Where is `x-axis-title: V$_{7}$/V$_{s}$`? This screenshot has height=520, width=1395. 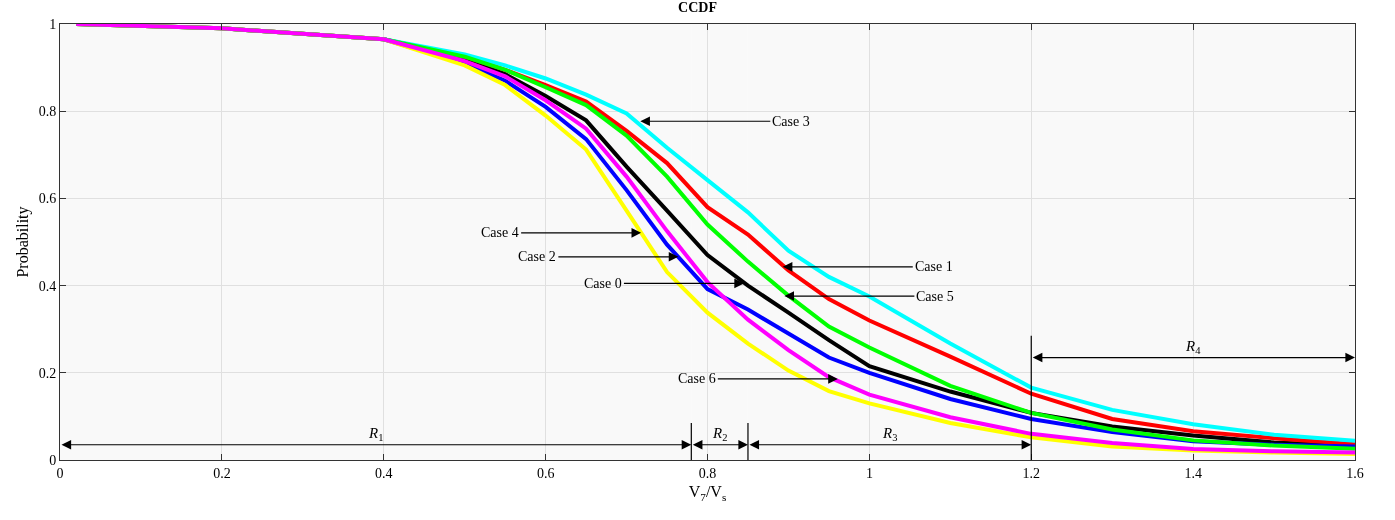 x-axis-title: V$_{7}$/V$_{s}$ is located at coordinates (707, 493).